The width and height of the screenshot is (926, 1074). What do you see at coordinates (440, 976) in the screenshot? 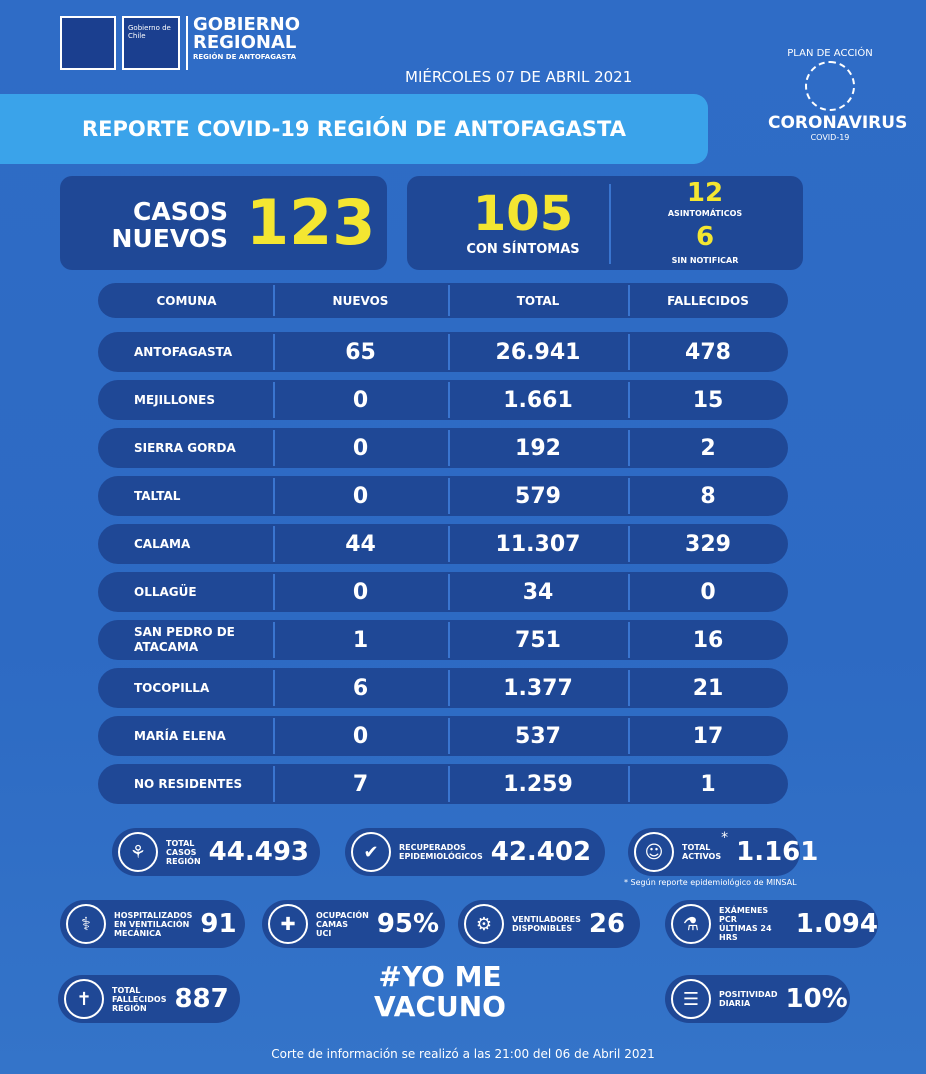
I see `campaign-line: #YO ME` at bounding box center [440, 976].